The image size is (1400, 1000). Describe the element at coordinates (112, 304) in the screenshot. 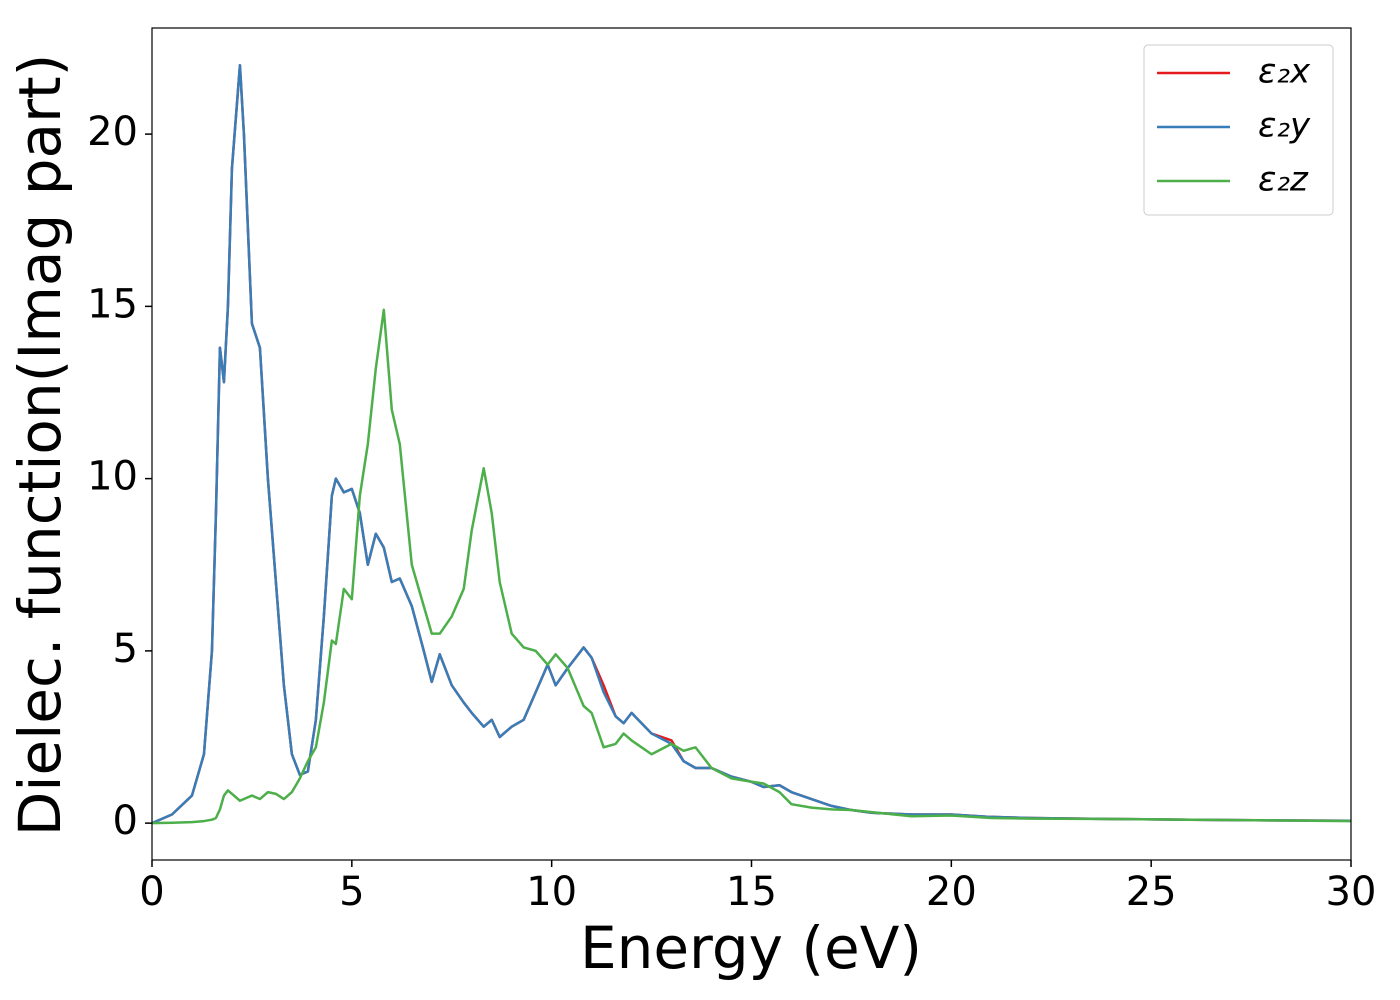

I see `y-tick-label: 15` at that location.